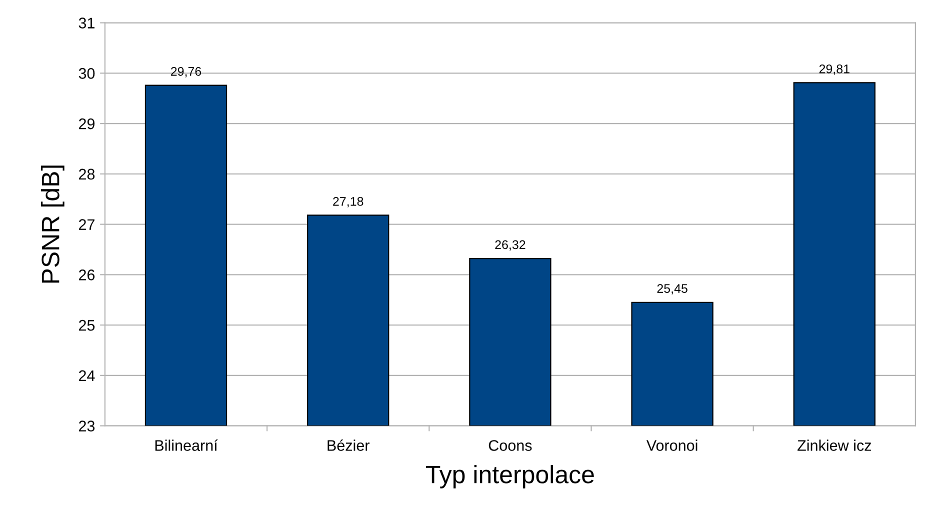 The image size is (937, 518). Describe the element at coordinates (834, 445) in the screenshot. I see `x-tick-label: Zinkiew icz` at that location.